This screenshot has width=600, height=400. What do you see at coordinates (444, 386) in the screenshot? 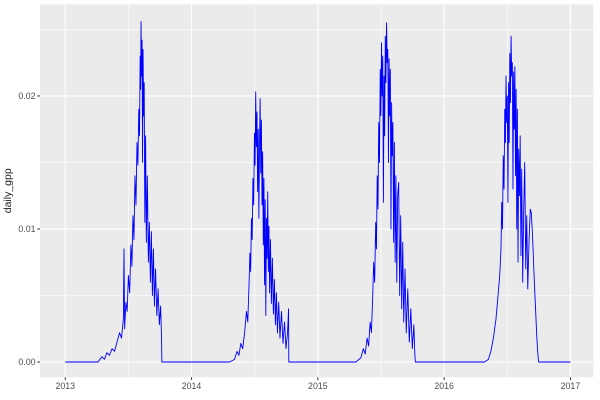
I see `x-tick-label-2016: 2016` at bounding box center [444, 386].